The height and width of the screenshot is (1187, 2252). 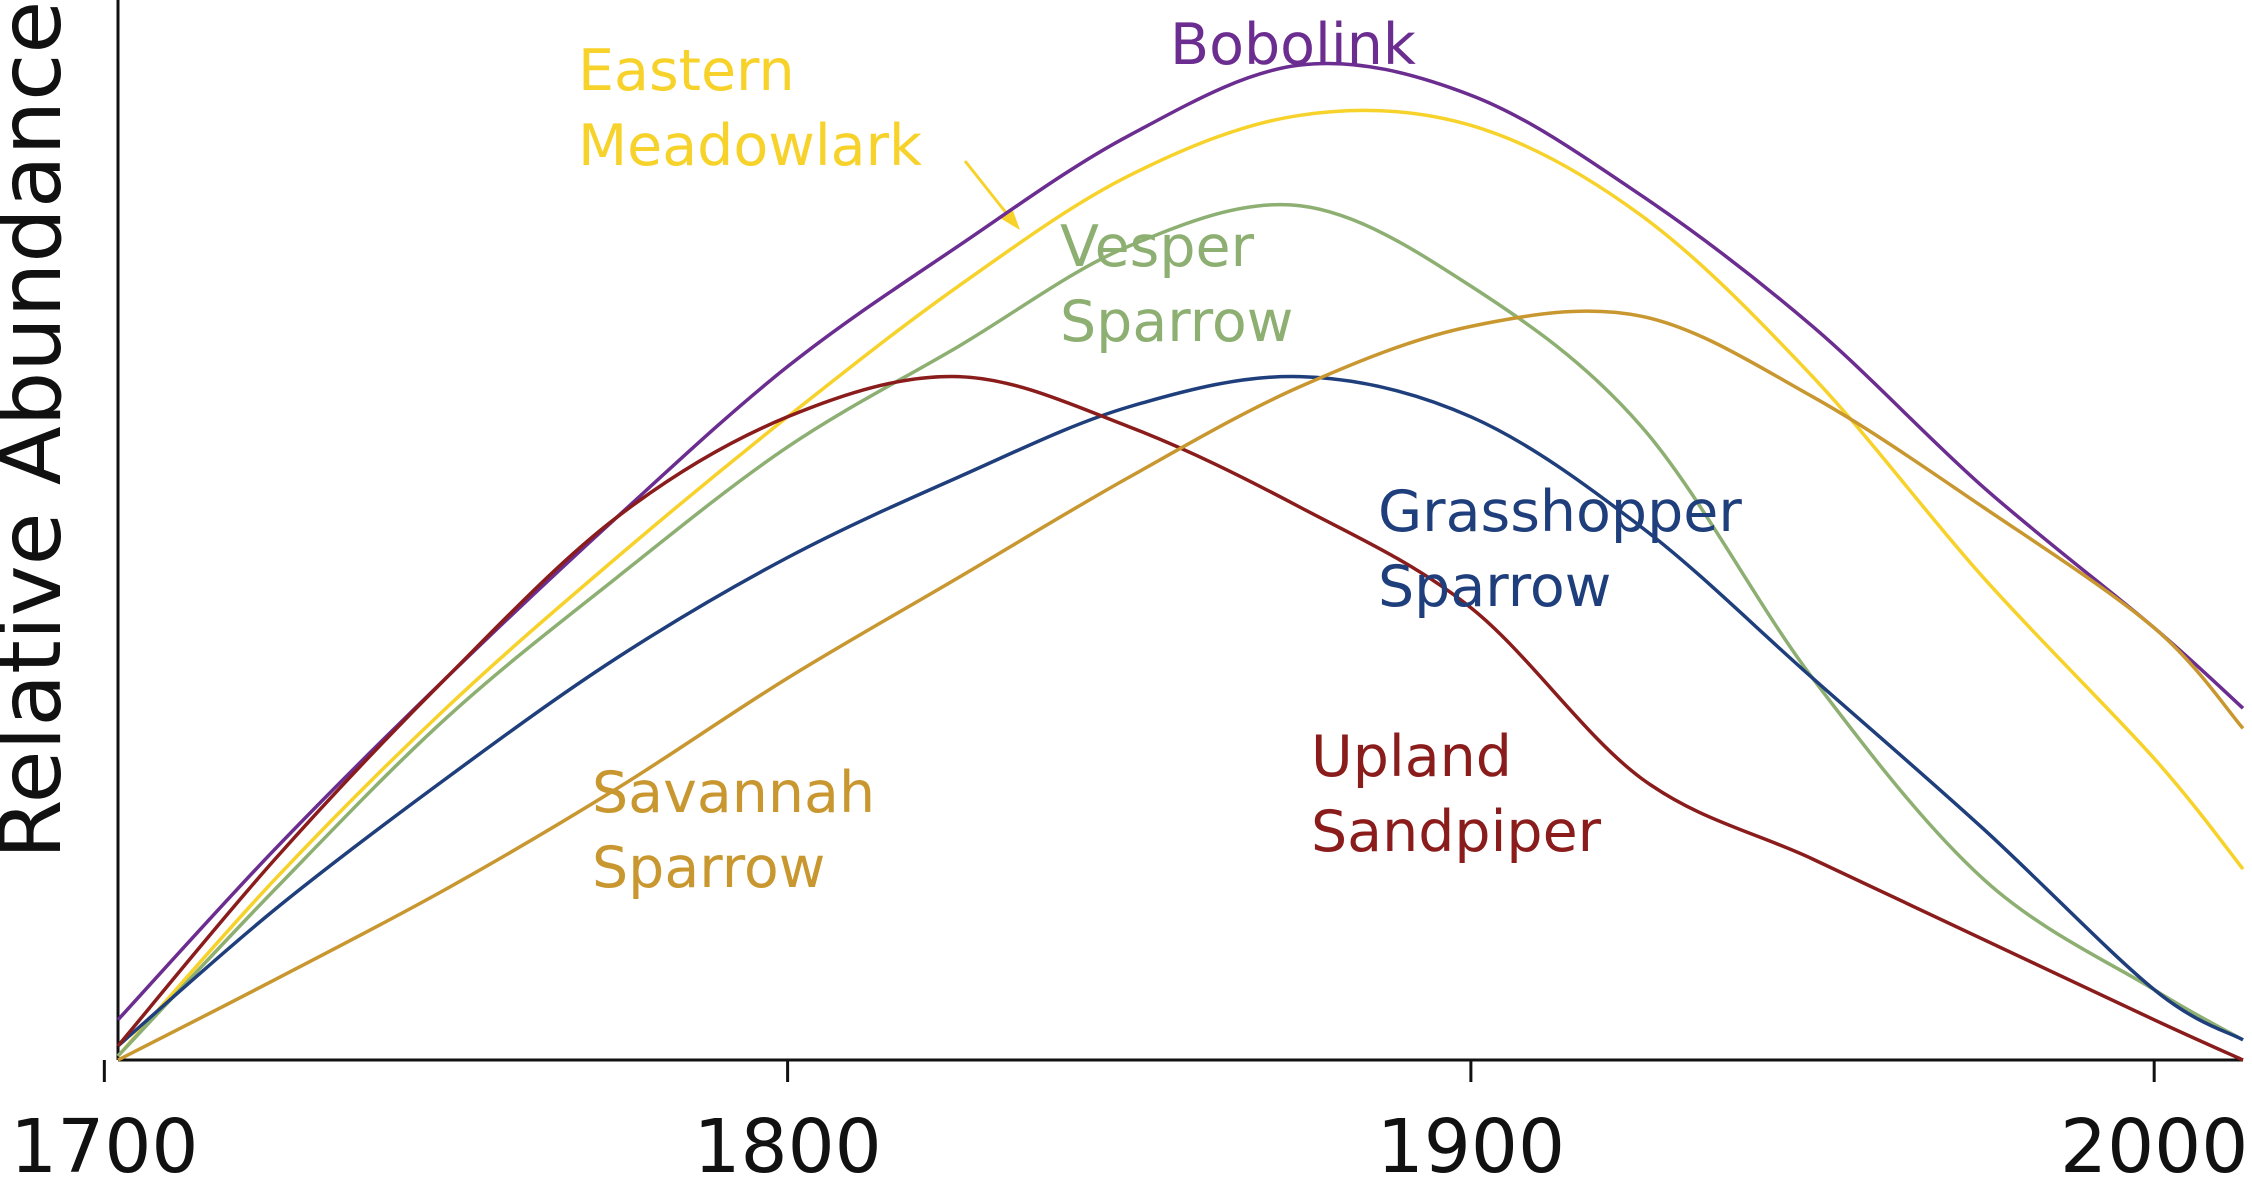 I want to click on x-tick-label: 2000, so click(x=2154, y=1145).